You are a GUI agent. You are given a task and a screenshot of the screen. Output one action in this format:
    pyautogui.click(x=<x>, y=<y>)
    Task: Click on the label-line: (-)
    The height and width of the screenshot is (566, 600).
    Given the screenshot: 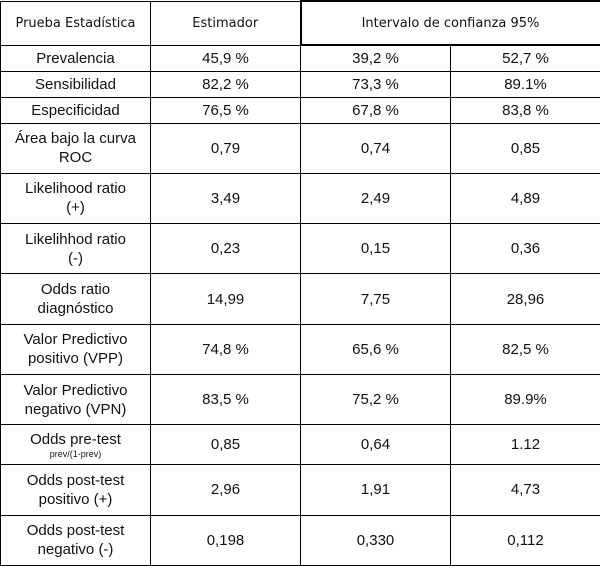 What is the action you would take?
    pyautogui.click(x=75, y=258)
    